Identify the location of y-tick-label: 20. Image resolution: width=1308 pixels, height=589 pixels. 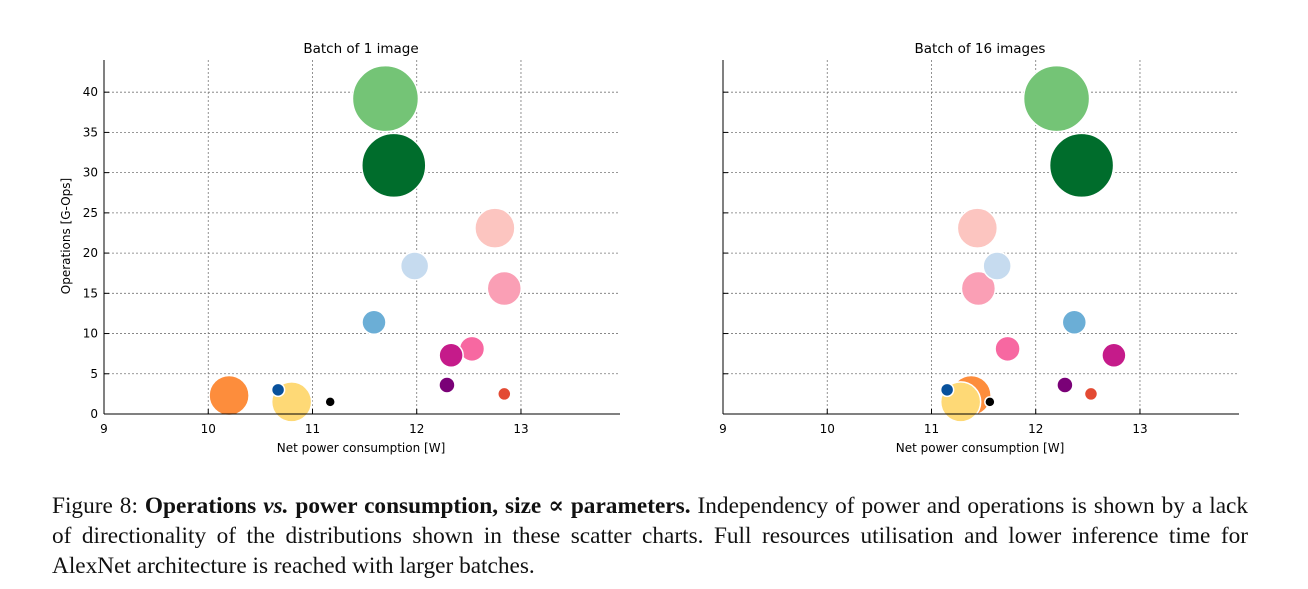
(90, 253).